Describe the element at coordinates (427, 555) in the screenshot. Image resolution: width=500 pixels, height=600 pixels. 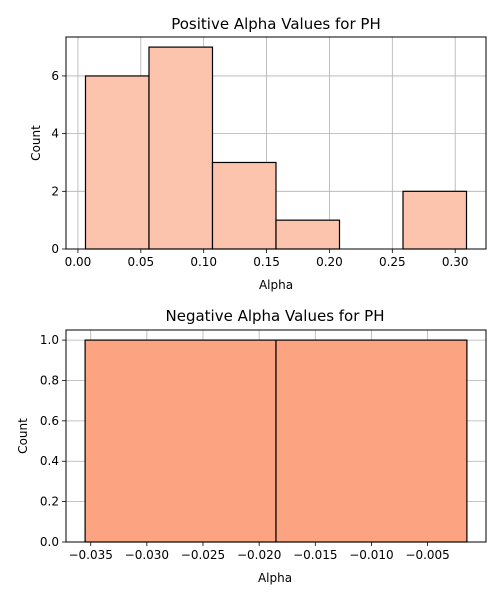
I see `x-tick-label: −0.005` at that location.